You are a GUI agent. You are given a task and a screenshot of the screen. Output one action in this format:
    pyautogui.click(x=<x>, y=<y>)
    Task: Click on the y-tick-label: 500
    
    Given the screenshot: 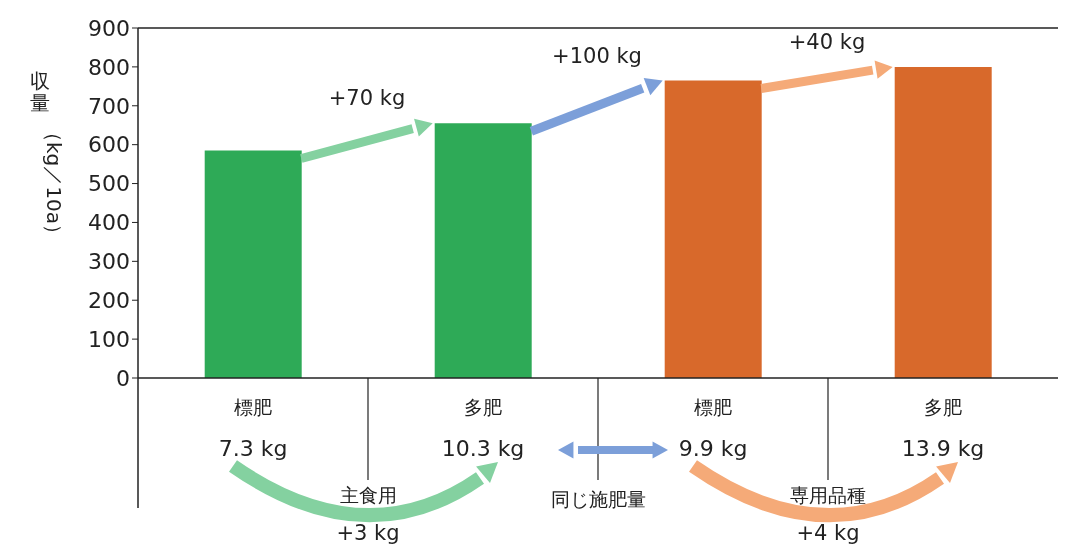 What is the action you would take?
    pyautogui.click(x=109, y=184)
    